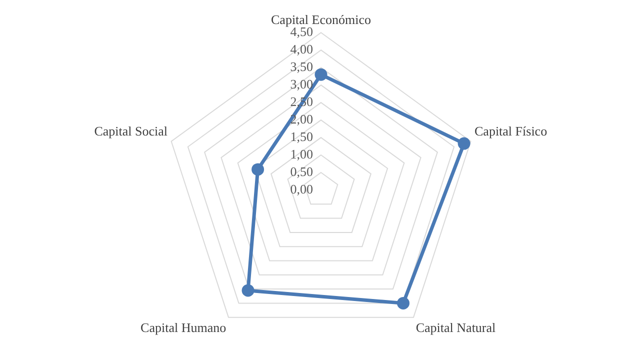 The image size is (642, 361). I want to click on y-tick-label: 3,50, so click(301, 66).